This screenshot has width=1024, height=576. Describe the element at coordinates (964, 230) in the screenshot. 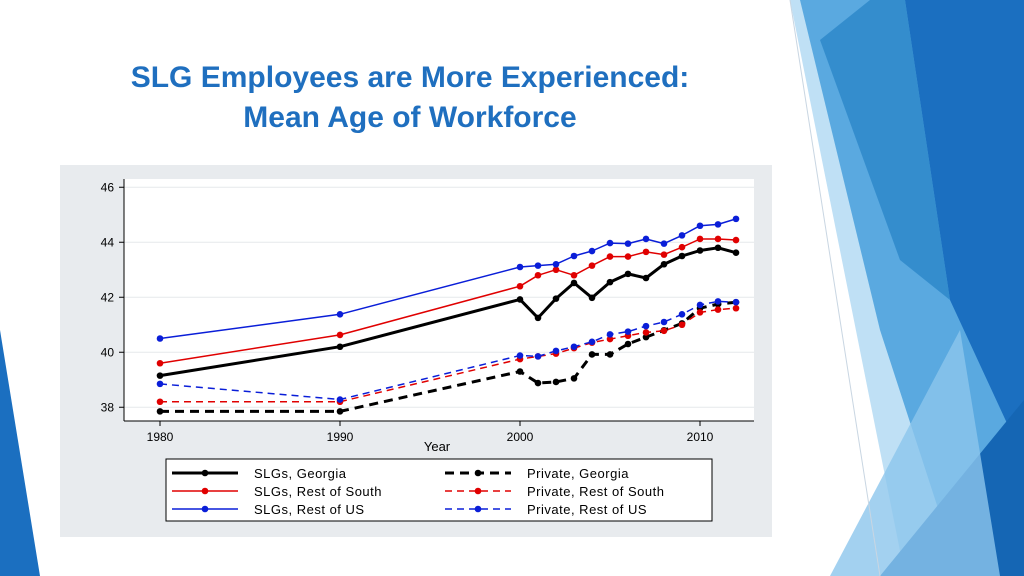

I see `deco-shape-dark` at that location.